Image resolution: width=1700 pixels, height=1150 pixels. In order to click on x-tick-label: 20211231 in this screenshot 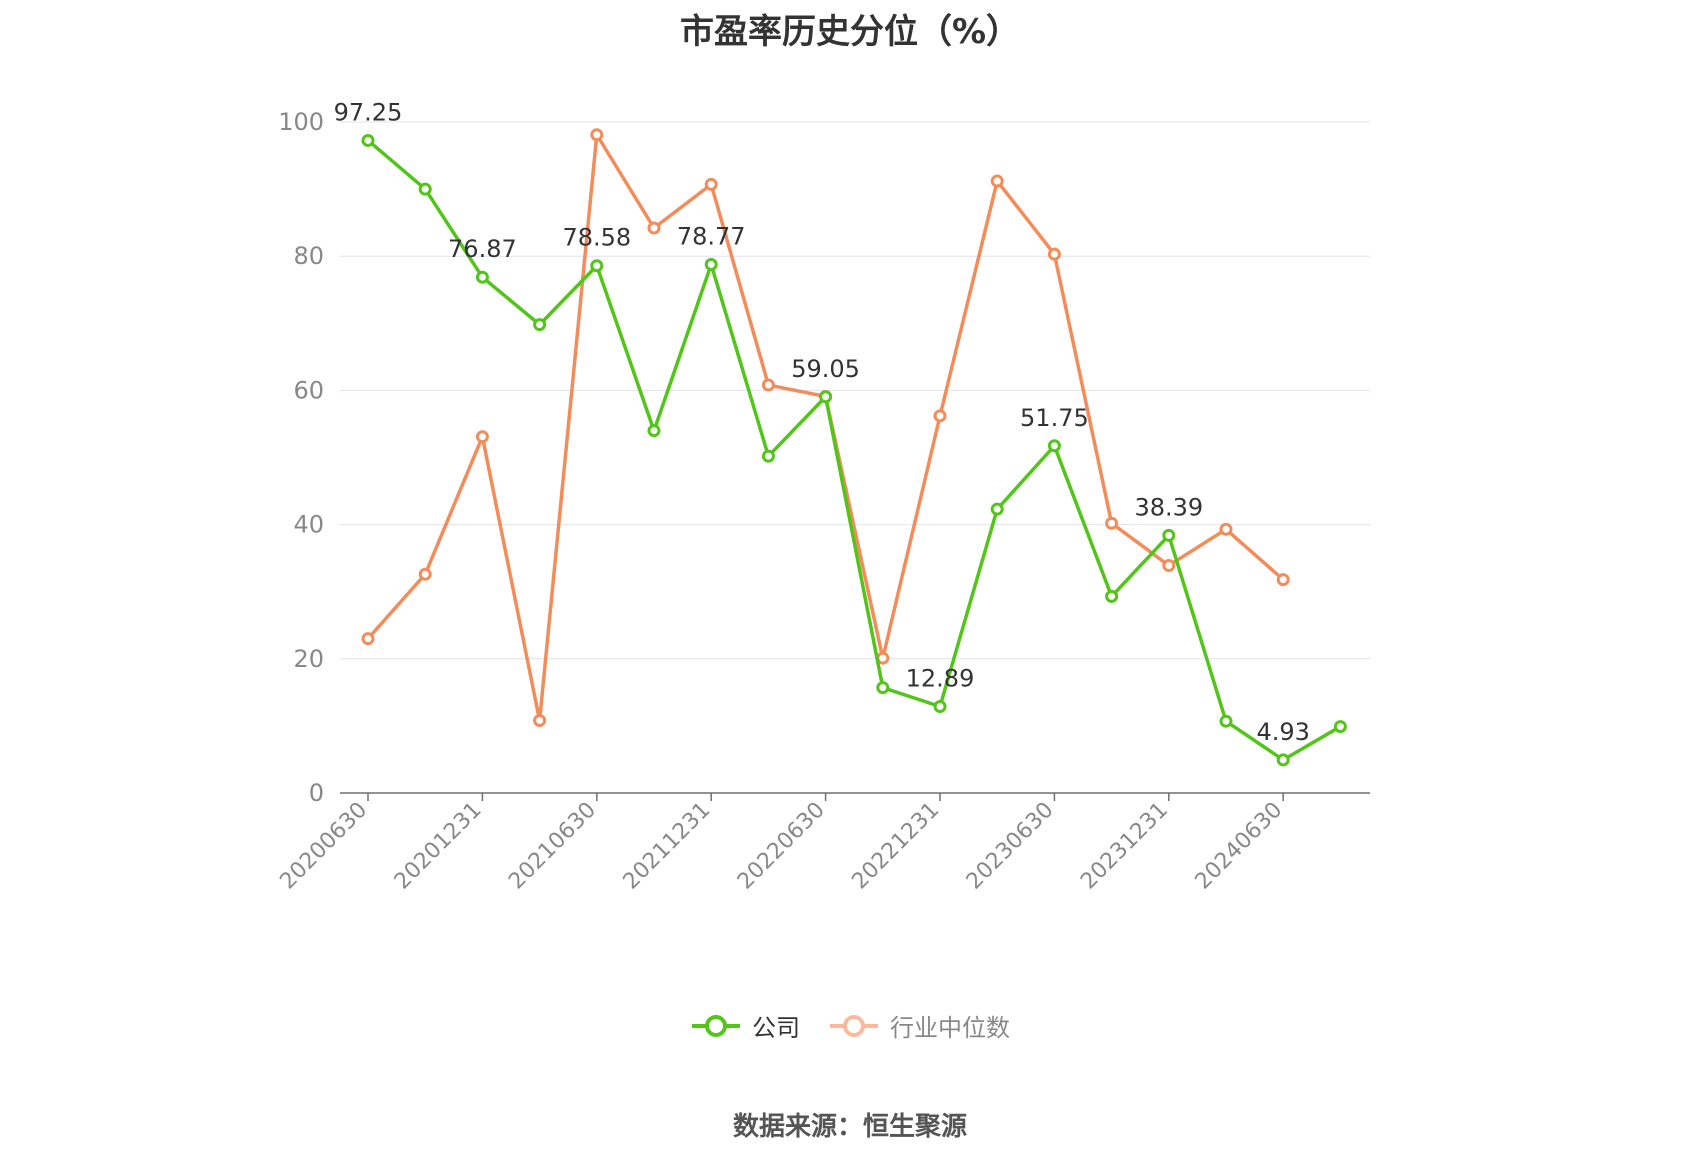, I will do `click(667, 846)`.